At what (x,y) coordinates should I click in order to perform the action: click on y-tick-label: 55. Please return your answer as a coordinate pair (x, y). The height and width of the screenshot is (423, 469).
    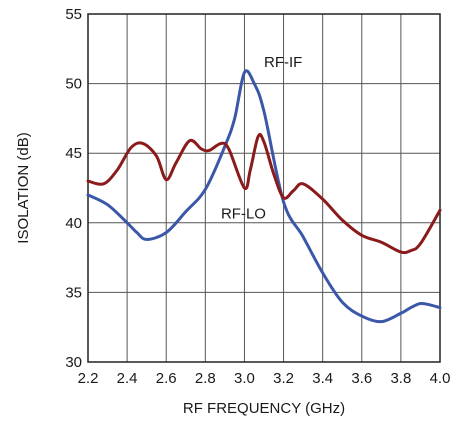
    Looking at the image, I should click on (73, 14).